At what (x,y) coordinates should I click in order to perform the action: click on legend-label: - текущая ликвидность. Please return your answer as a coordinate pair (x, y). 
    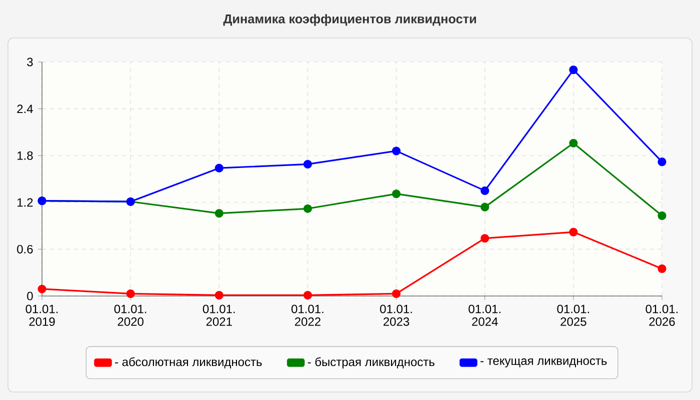
    Looking at the image, I should click on (543, 363).